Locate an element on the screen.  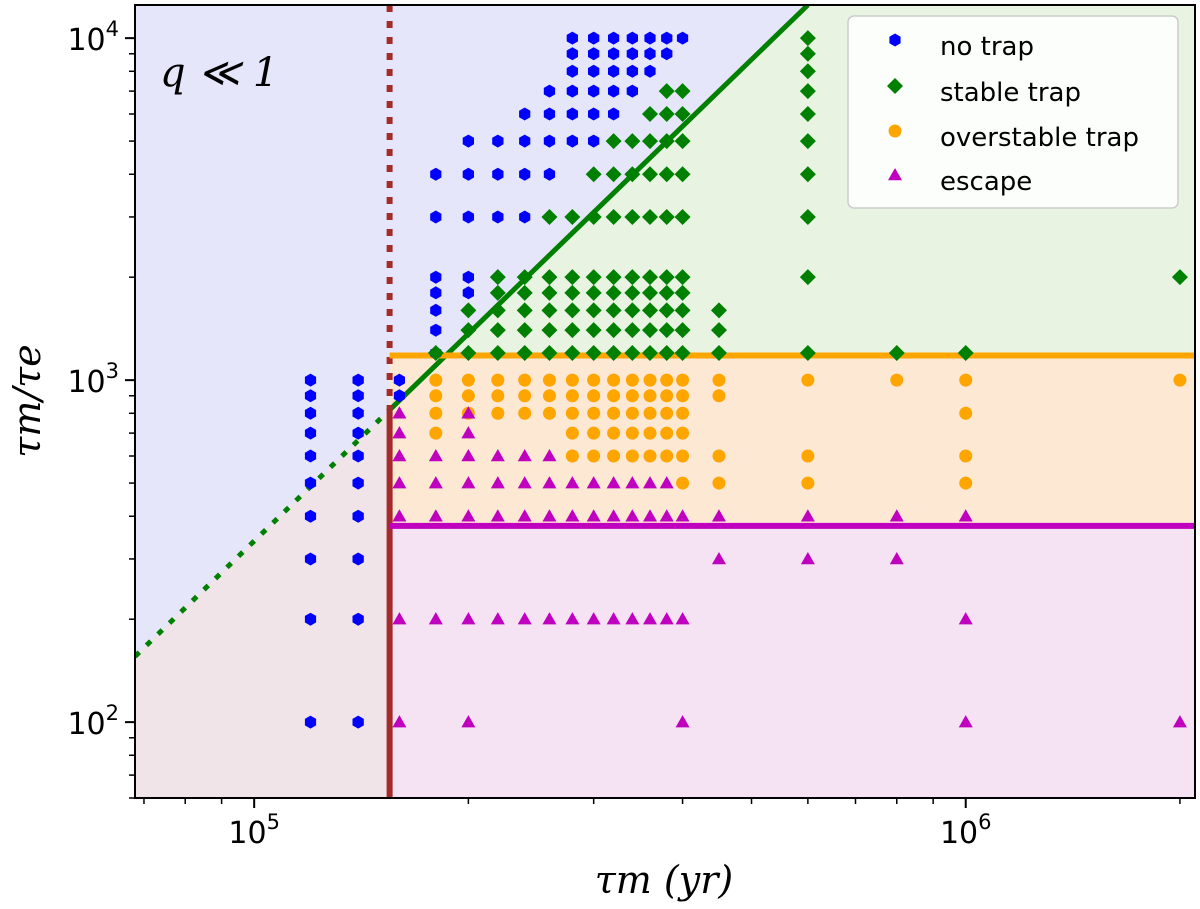
legend-box is located at coordinates (1013, 112).